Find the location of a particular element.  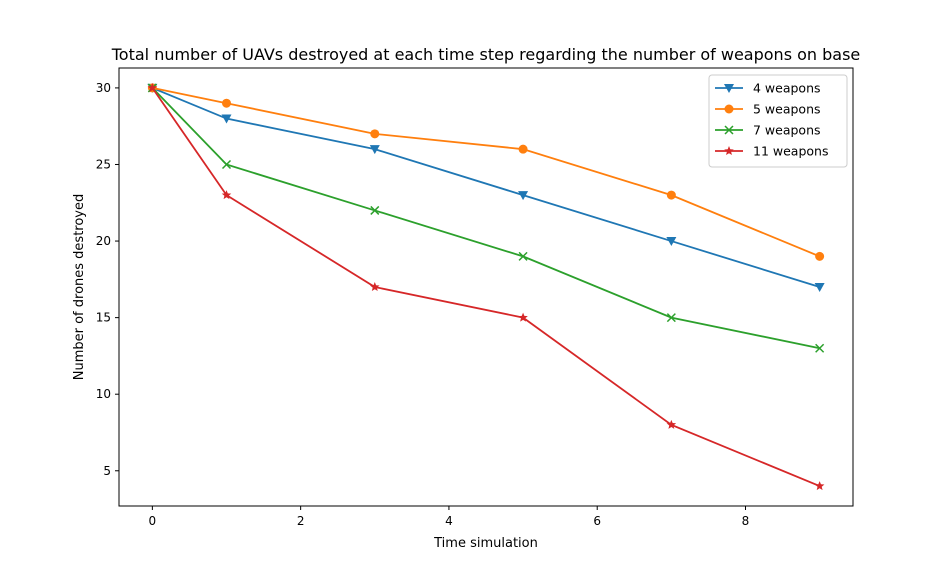

y-tick-label: 25 is located at coordinates (103, 164).